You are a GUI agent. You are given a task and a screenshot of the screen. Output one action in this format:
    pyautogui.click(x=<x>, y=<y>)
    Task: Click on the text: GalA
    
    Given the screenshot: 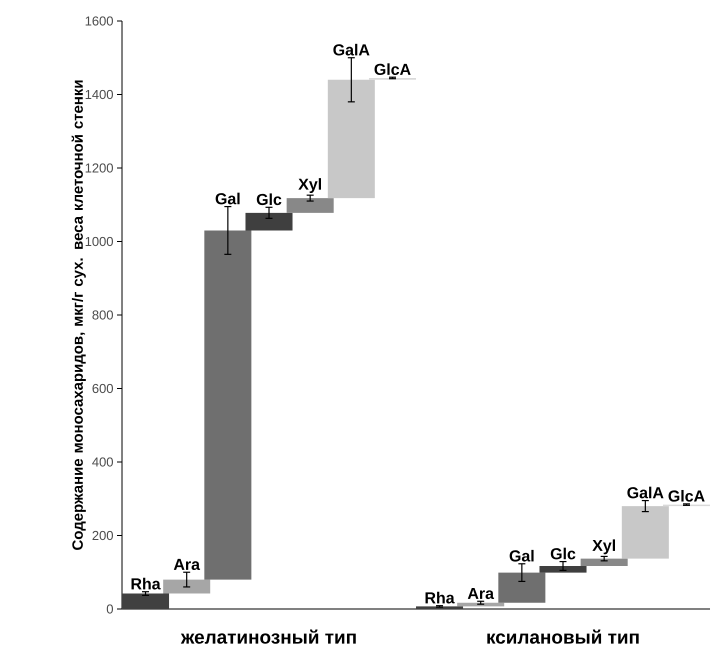 What is the action you would take?
    pyautogui.click(x=351, y=50)
    